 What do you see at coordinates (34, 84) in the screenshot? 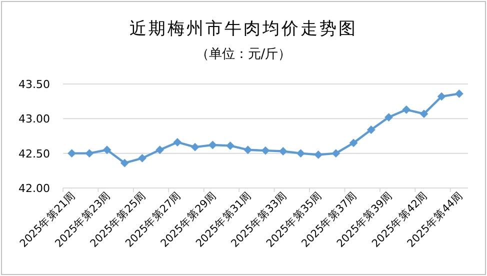
I see `y-tick-label: 43.50` at bounding box center [34, 84].